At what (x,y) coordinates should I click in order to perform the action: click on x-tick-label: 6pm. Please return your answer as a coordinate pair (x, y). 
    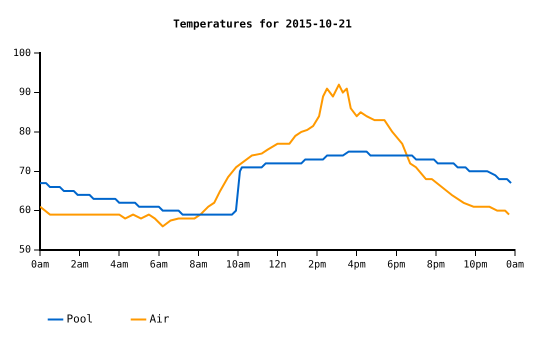
    Looking at the image, I should click on (396, 265).